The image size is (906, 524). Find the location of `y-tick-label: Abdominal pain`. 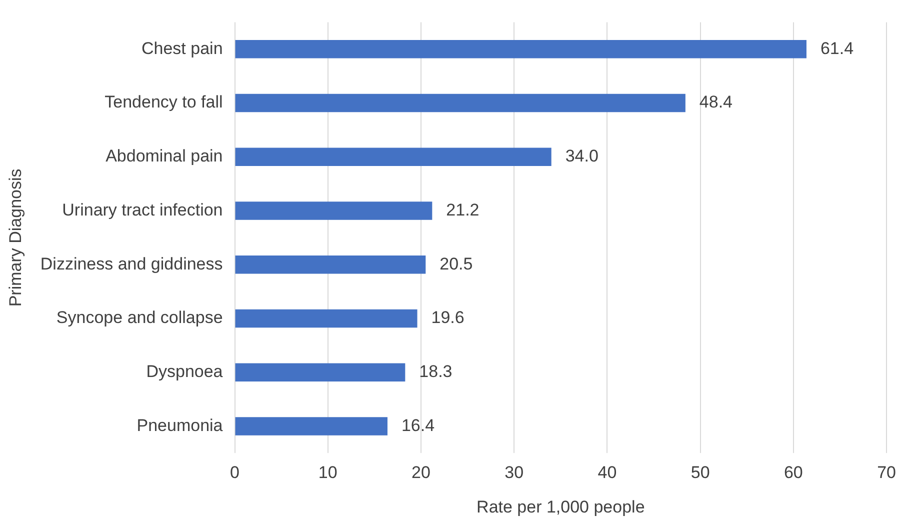

y-tick-label: Abdominal pain is located at coordinates (164, 156).